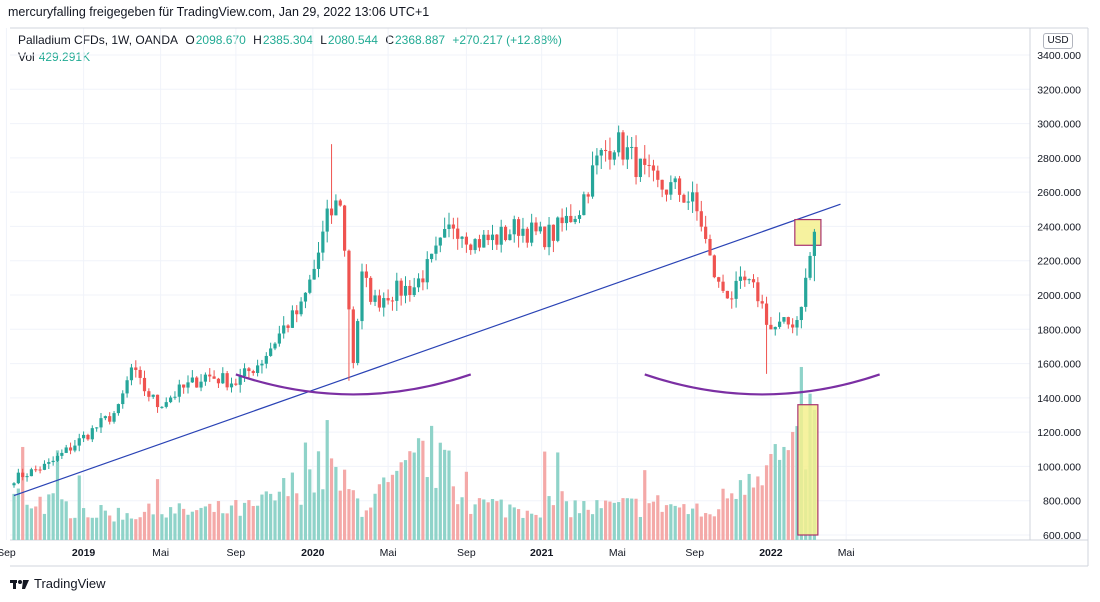  Describe the element at coordinates (1059, 467) in the screenshot. I see `price-tick-label: 1000.000` at that location.